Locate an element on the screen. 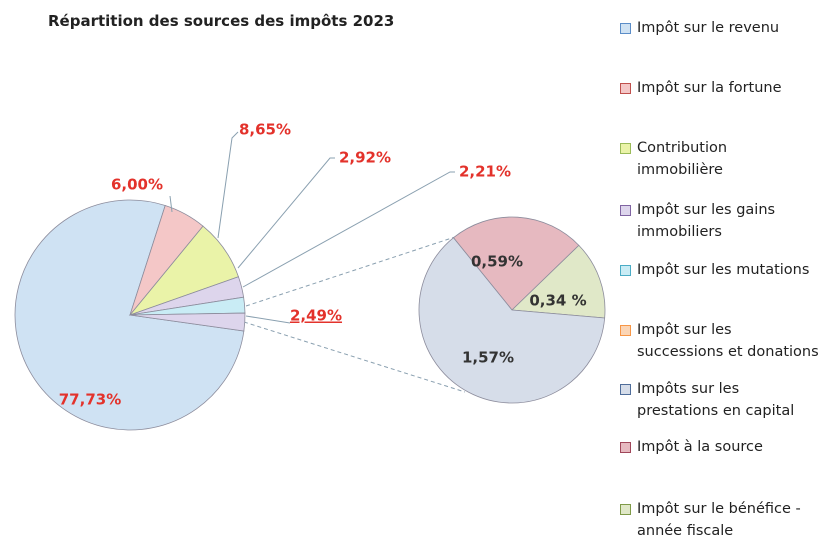  legend-item: Impôt sur le revenu is located at coordinates (720, 28).